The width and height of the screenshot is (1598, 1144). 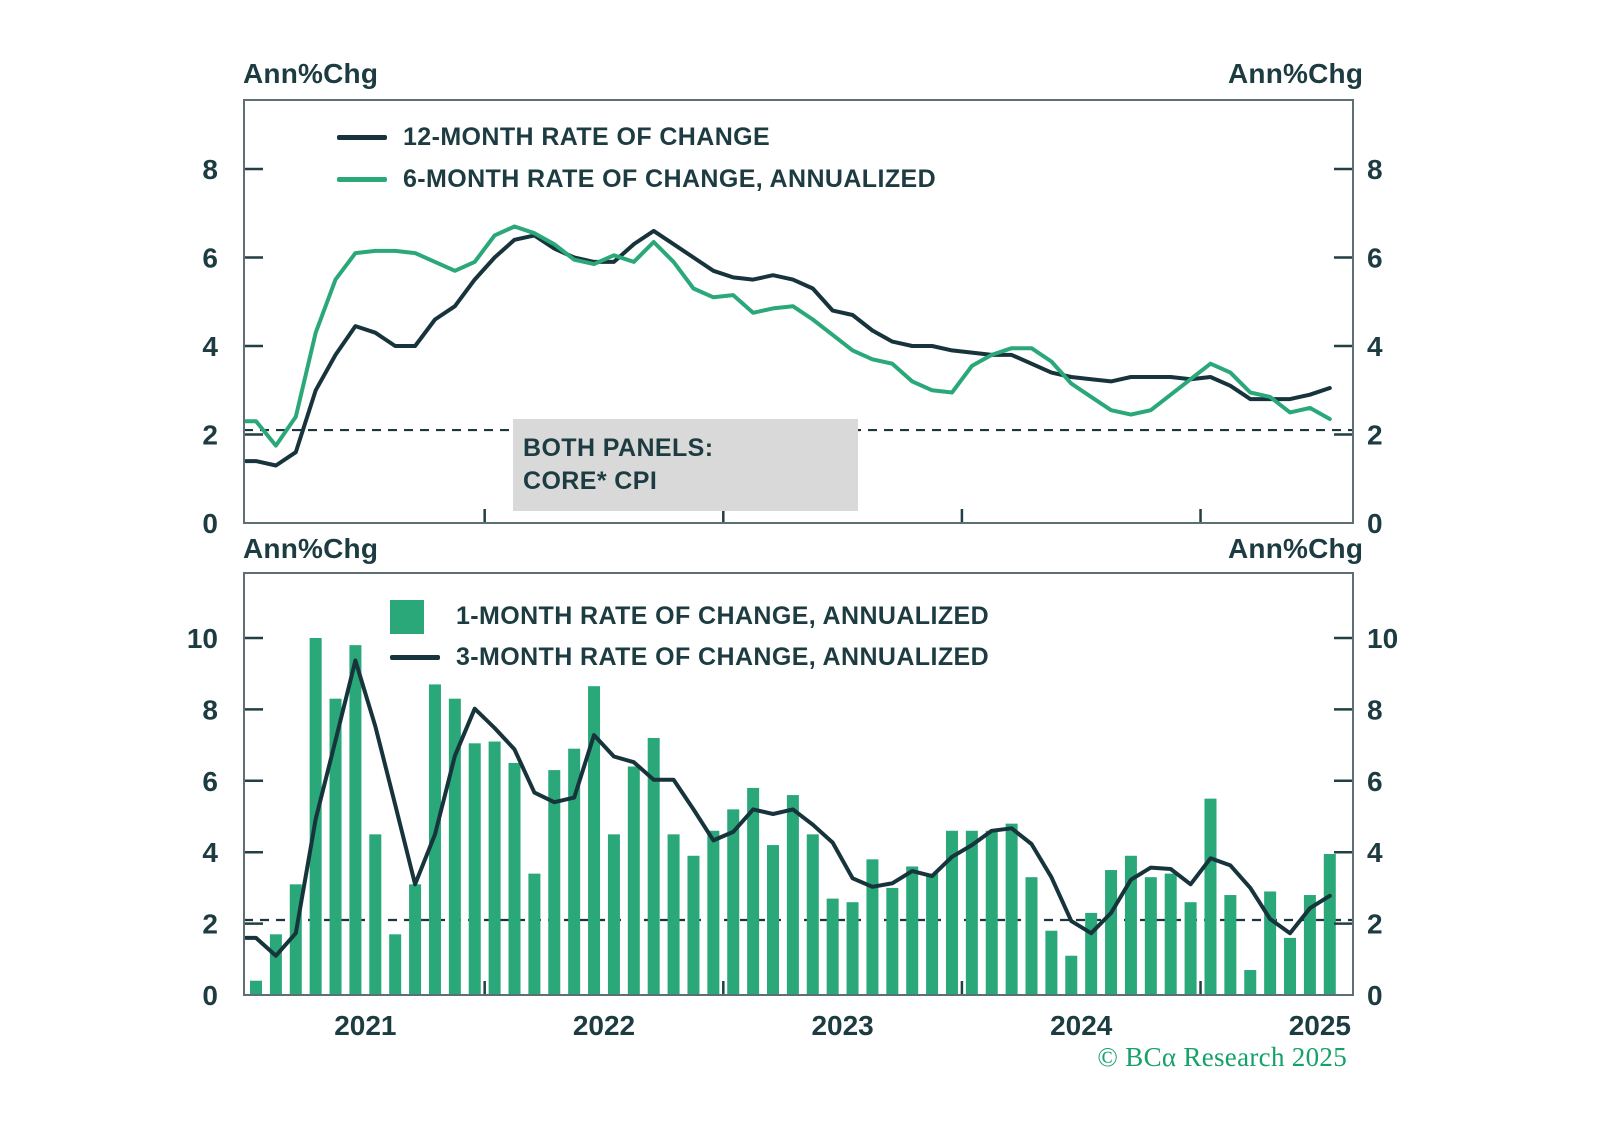 What do you see at coordinates (210, 924) in the screenshot?
I see `y-tick-label-left: 2` at bounding box center [210, 924].